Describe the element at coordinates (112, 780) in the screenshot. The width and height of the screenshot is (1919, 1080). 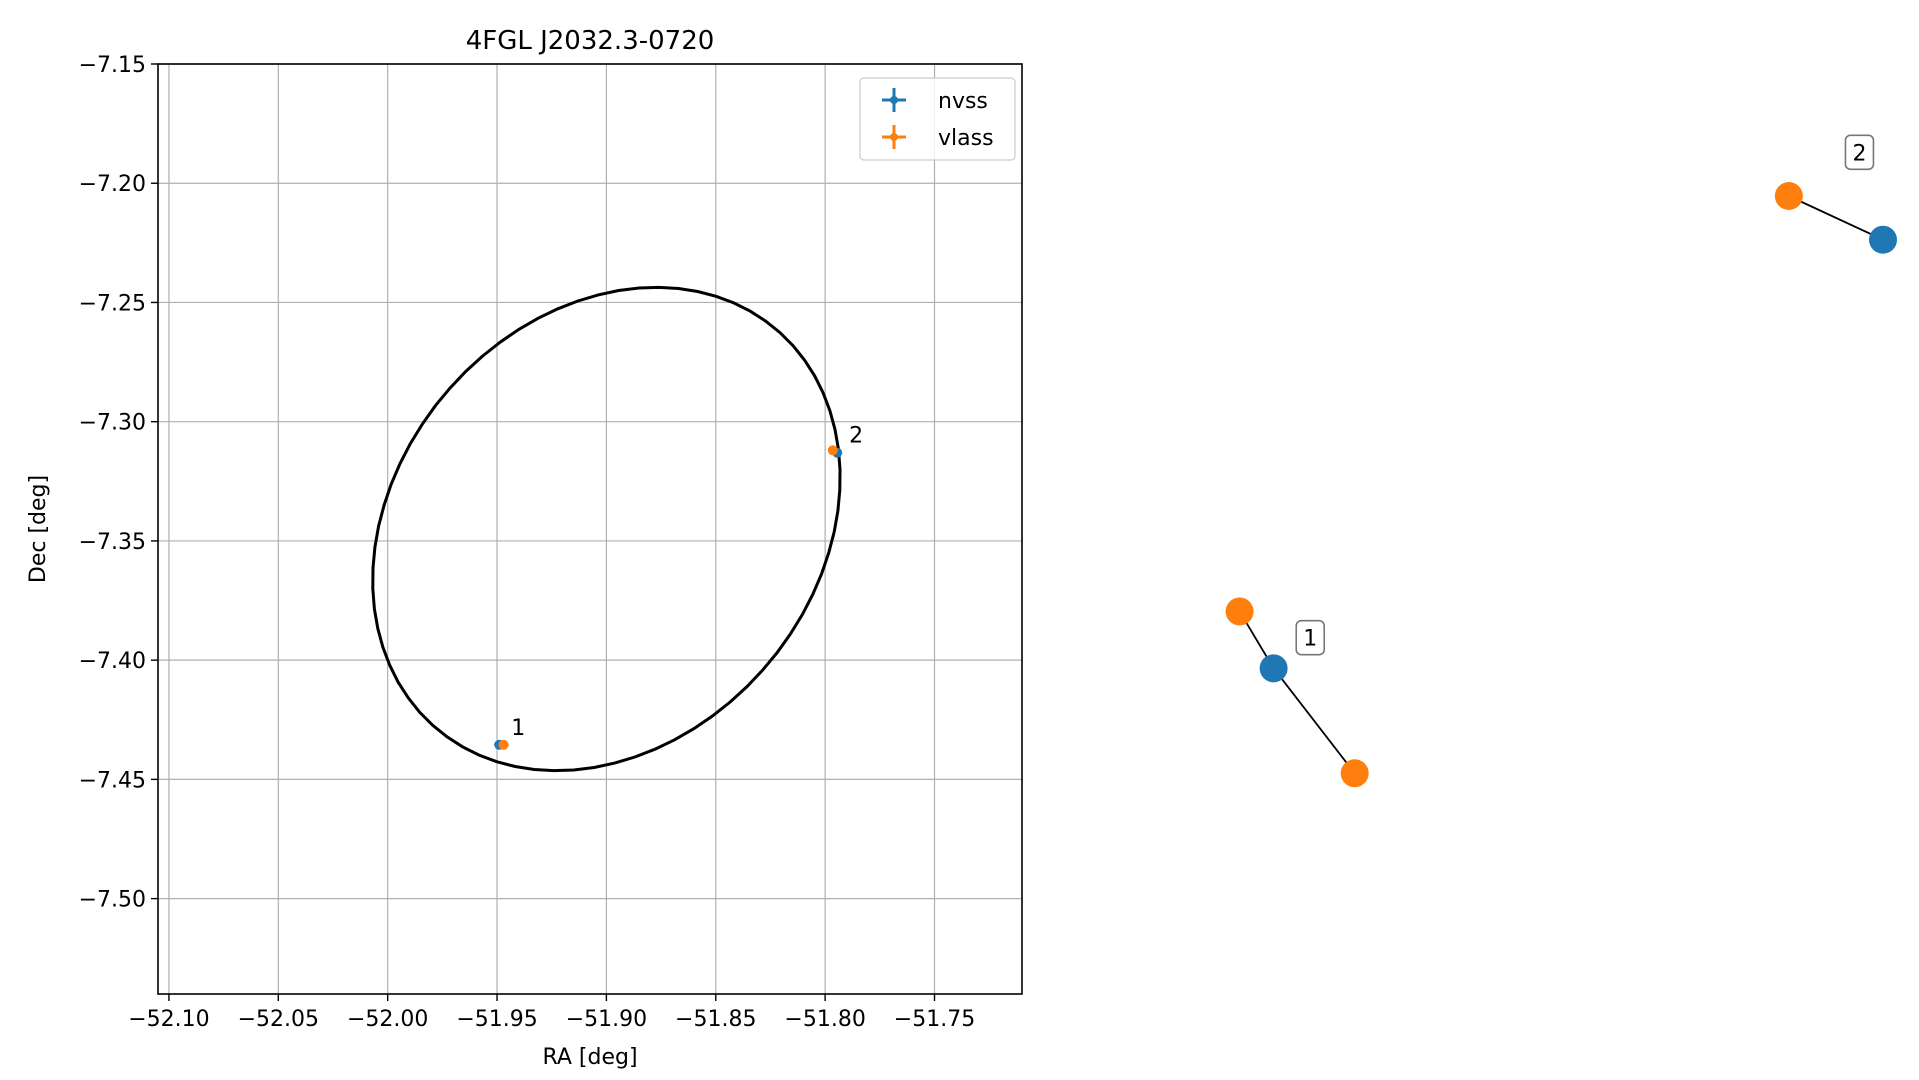
I see `y-tick-label: −7.45` at that location.